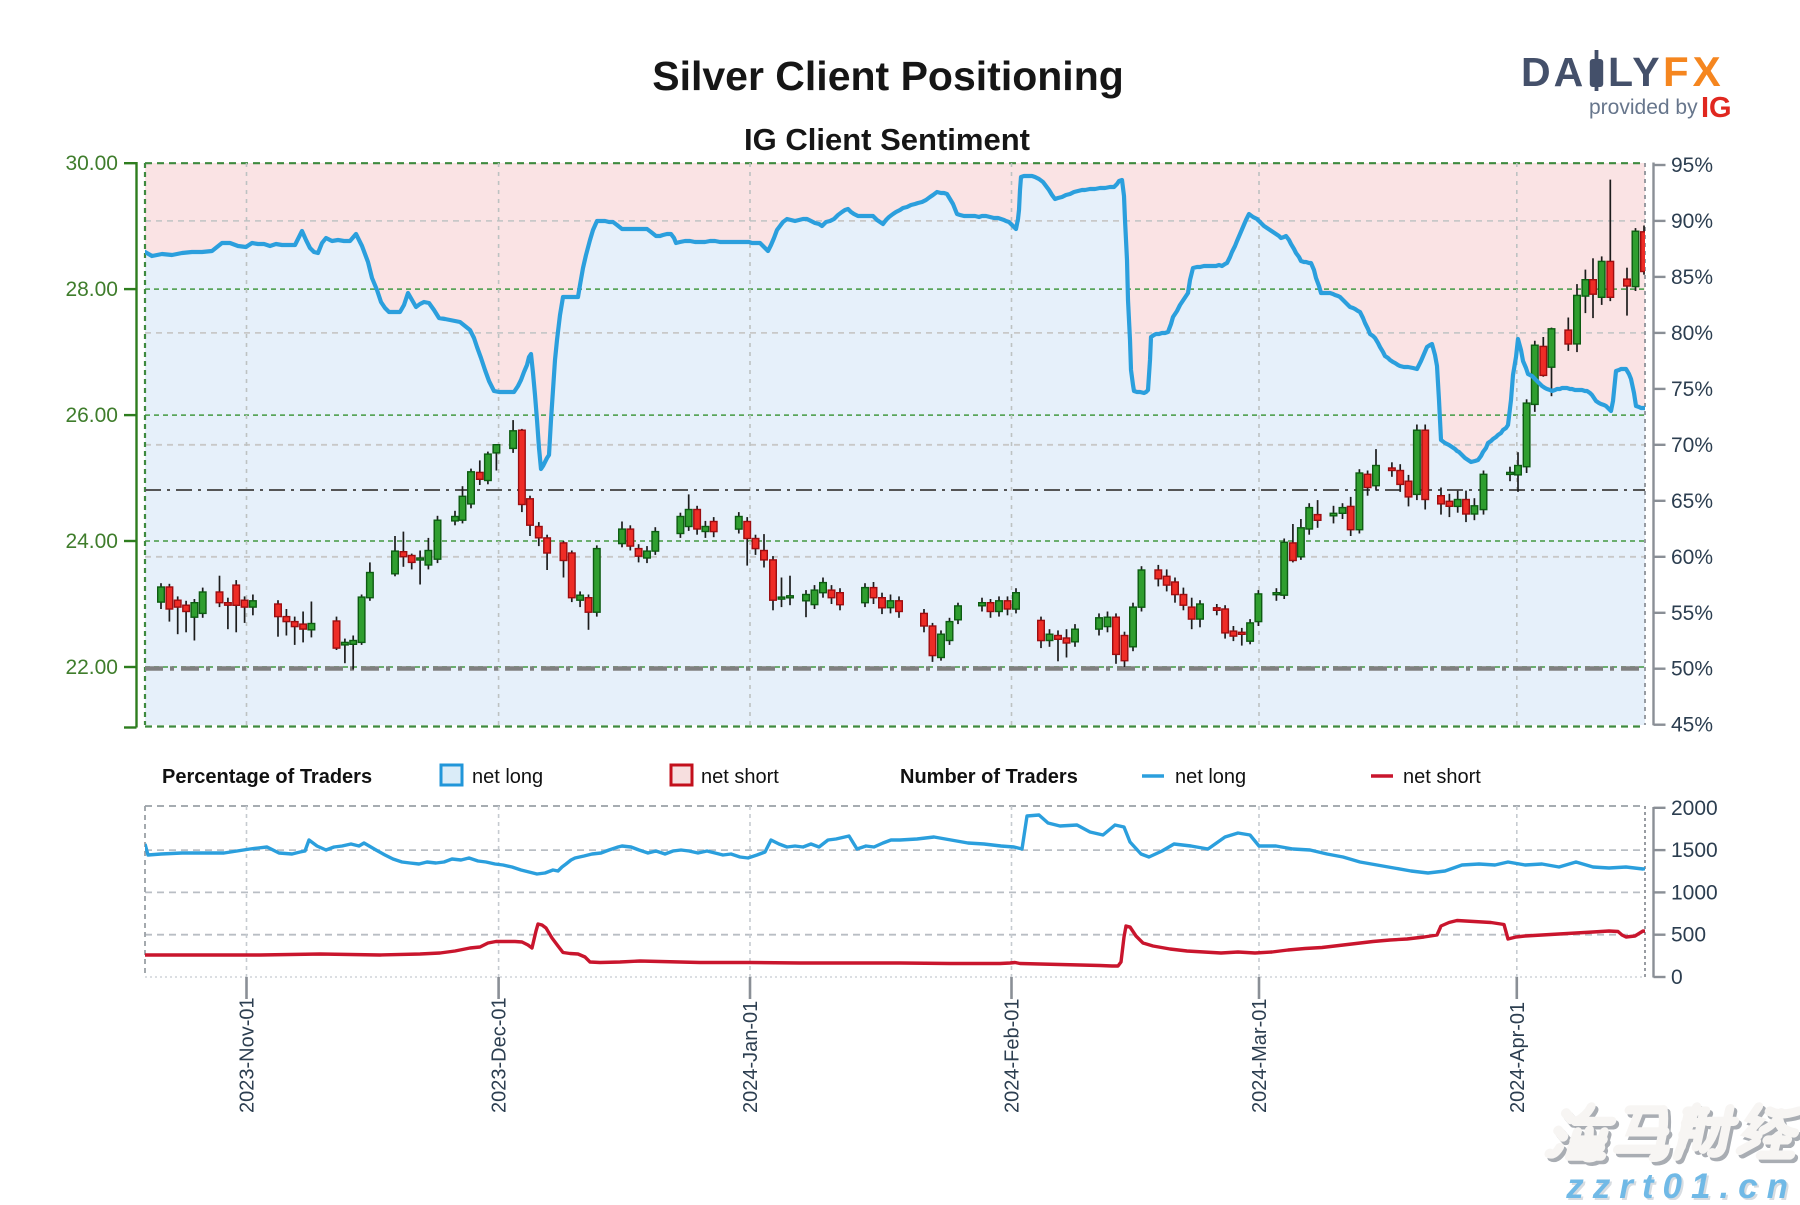 The height and width of the screenshot is (1205, 1800). What do you see at coordinates (267, 777) in the screenshot?
I see `svg-text: Percentage of Traders` at bounding box center [267, 777].